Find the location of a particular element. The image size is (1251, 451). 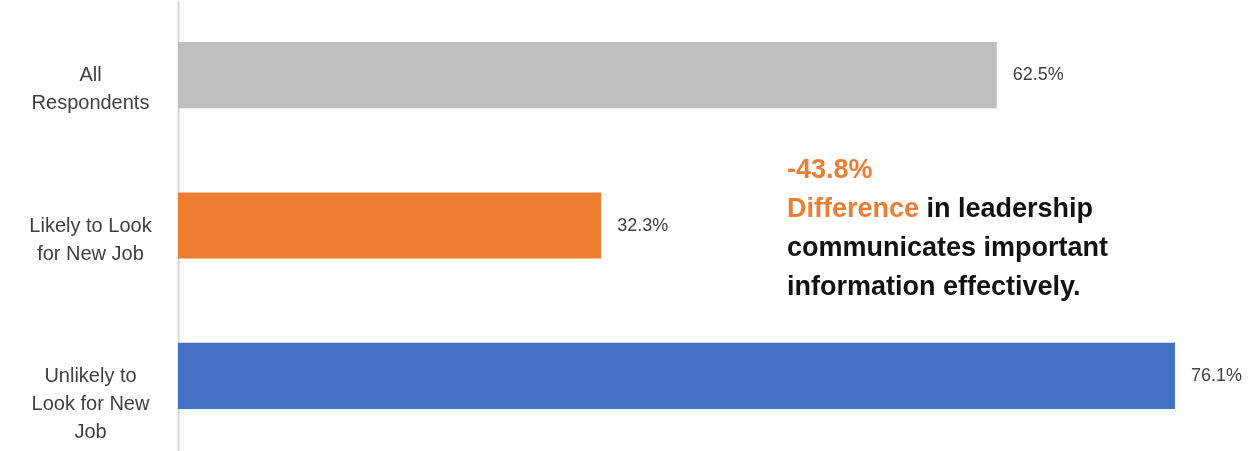

y-tick-label: Likely to Look for New Job is located at coordinates (91, 238).